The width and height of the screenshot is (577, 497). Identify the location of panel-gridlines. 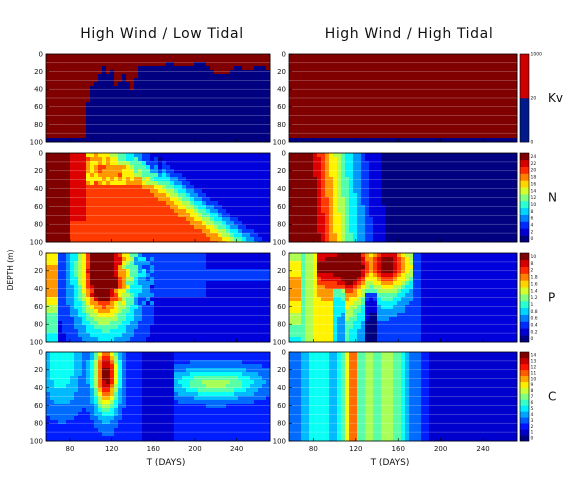
(403, 98).